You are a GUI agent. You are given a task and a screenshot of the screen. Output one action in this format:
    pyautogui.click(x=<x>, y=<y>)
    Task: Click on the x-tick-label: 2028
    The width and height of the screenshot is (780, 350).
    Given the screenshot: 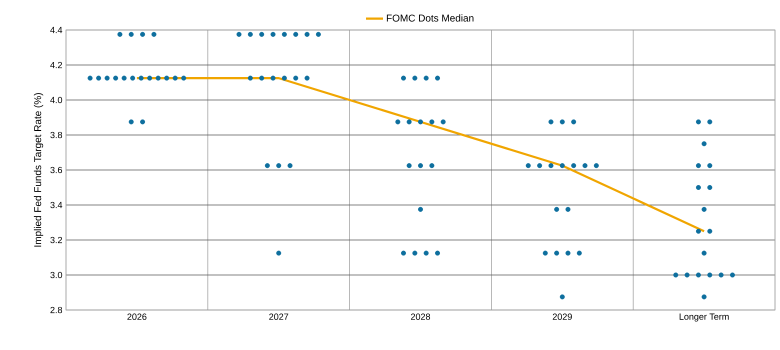 What is the action you would take?
    pyautogui.click(x=420, y=317)
    